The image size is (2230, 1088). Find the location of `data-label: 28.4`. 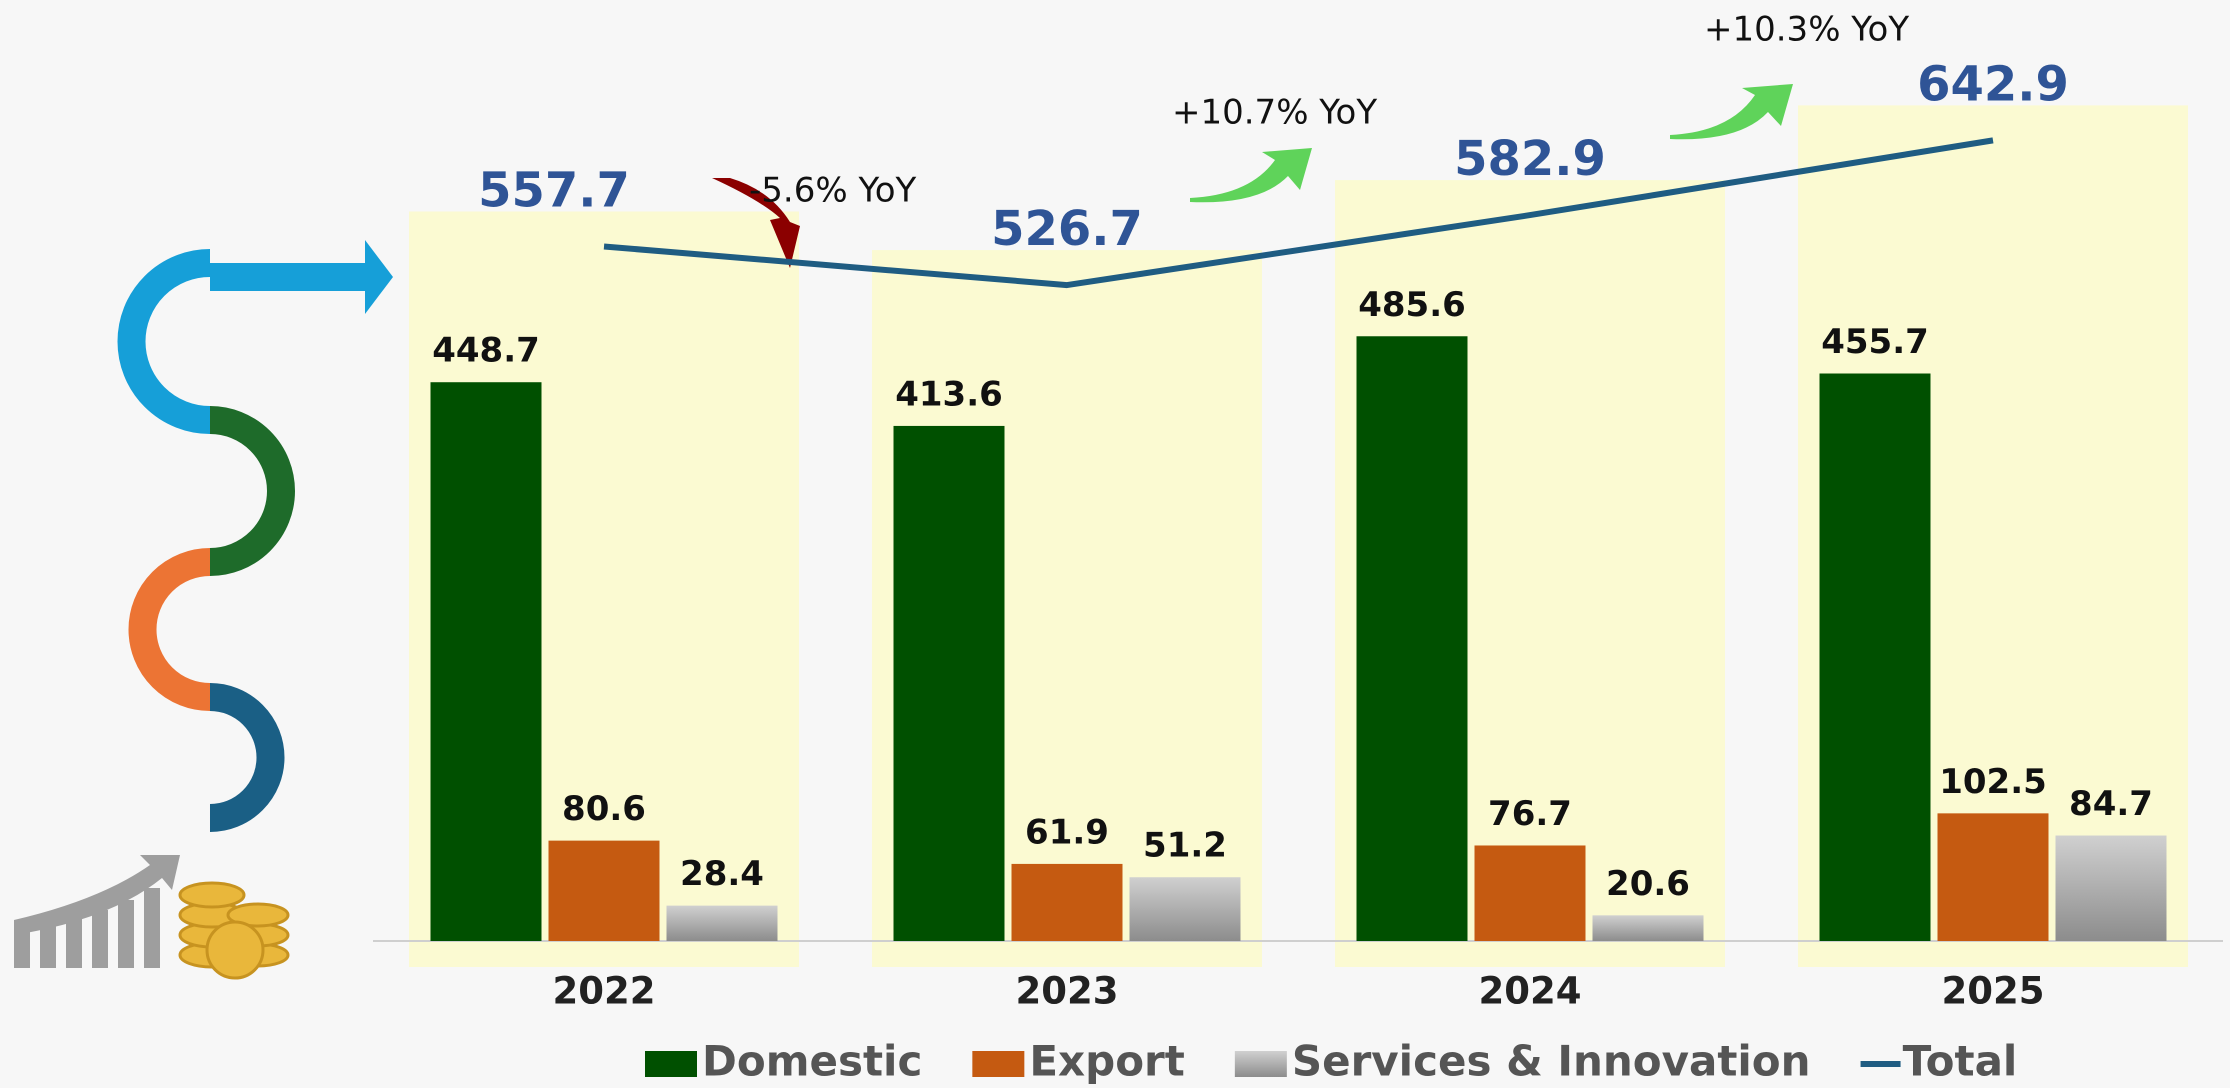

data-label: 28.4 is located at coordinates (722, 874).